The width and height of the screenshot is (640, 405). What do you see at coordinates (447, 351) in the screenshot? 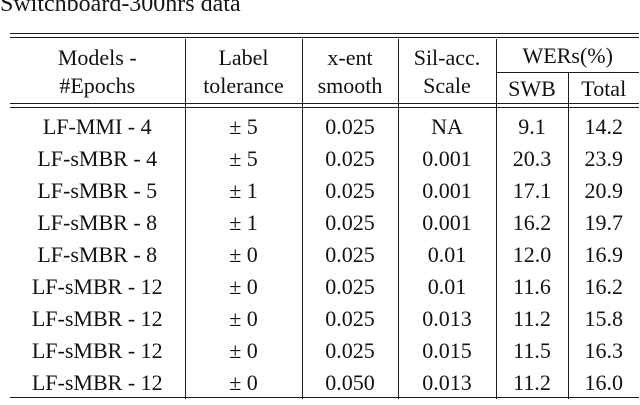
I see `cell-silacc-scale: 0.015` at bounding box center [447, 351].